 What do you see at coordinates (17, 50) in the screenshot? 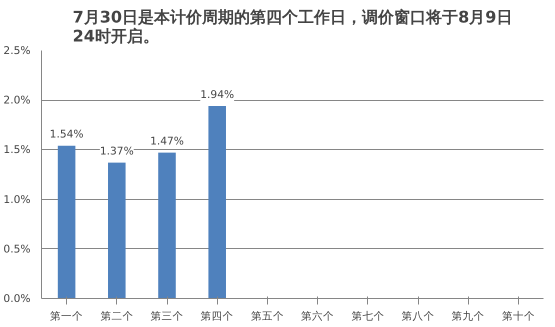
I see `y-tick-label: 2.5%` at bounding box center [17, 50].